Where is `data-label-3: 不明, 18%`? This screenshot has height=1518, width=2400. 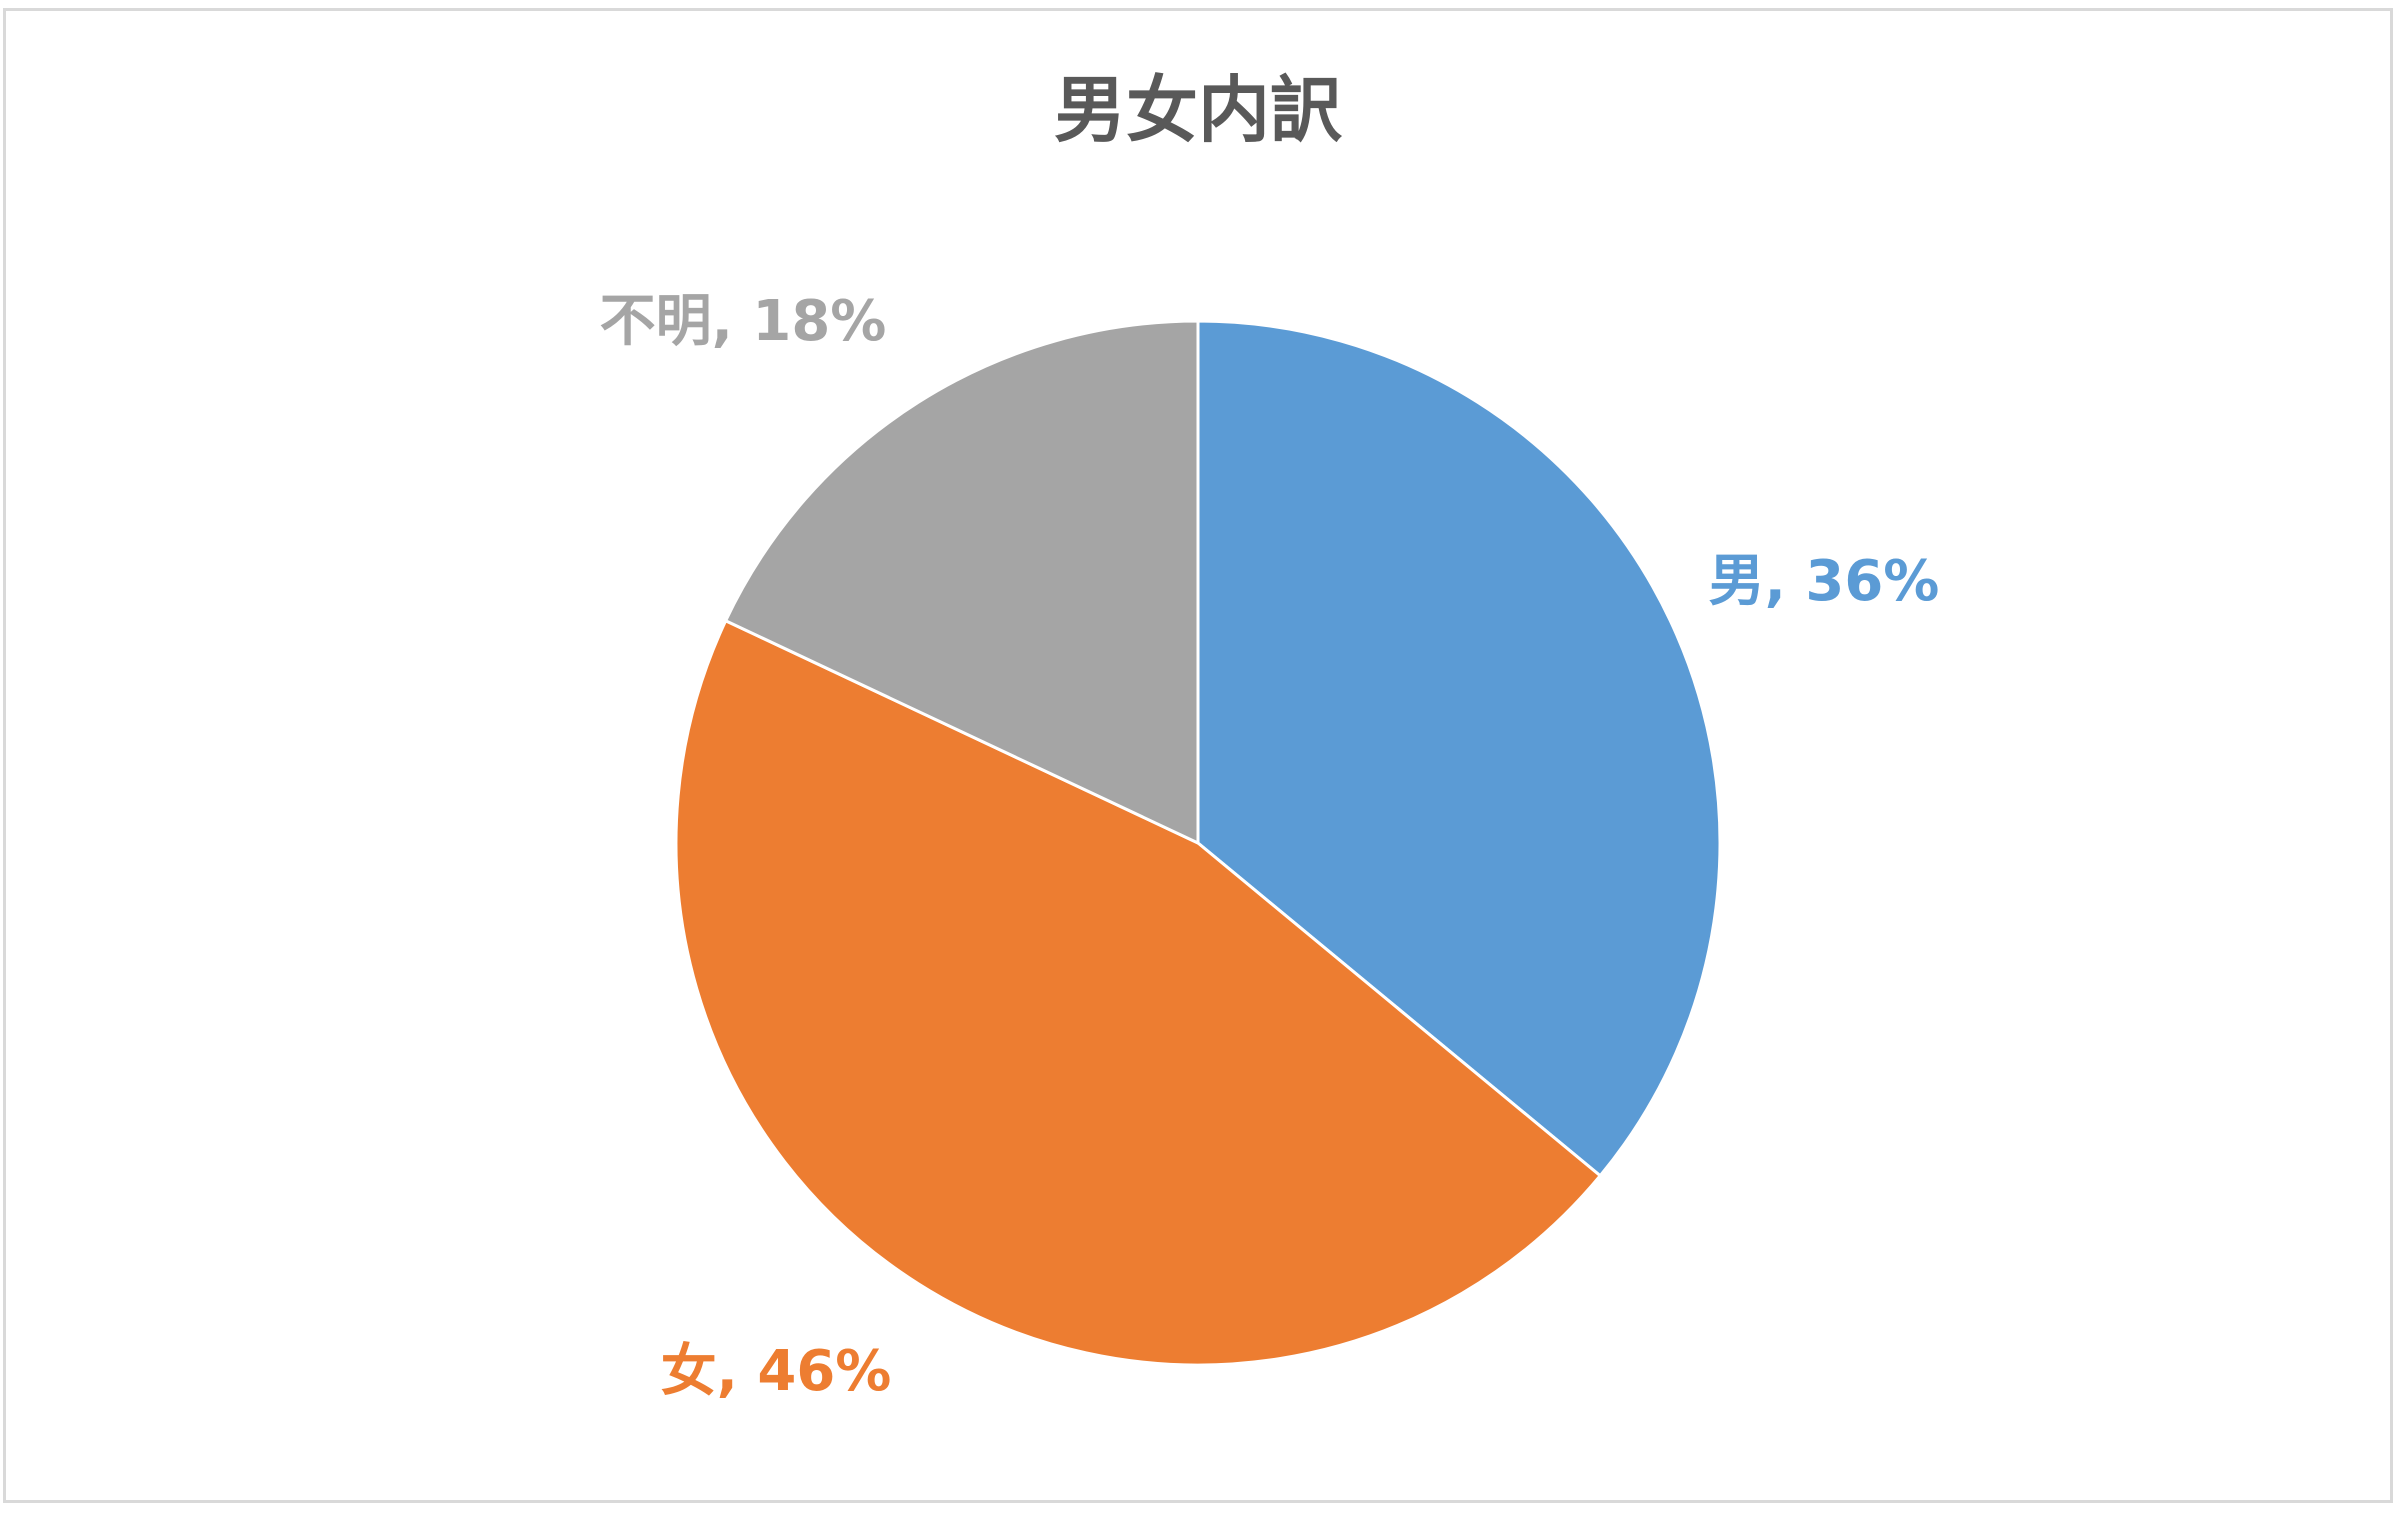
data-label-3: 不明, 18% is located at coordinates (743, 321).